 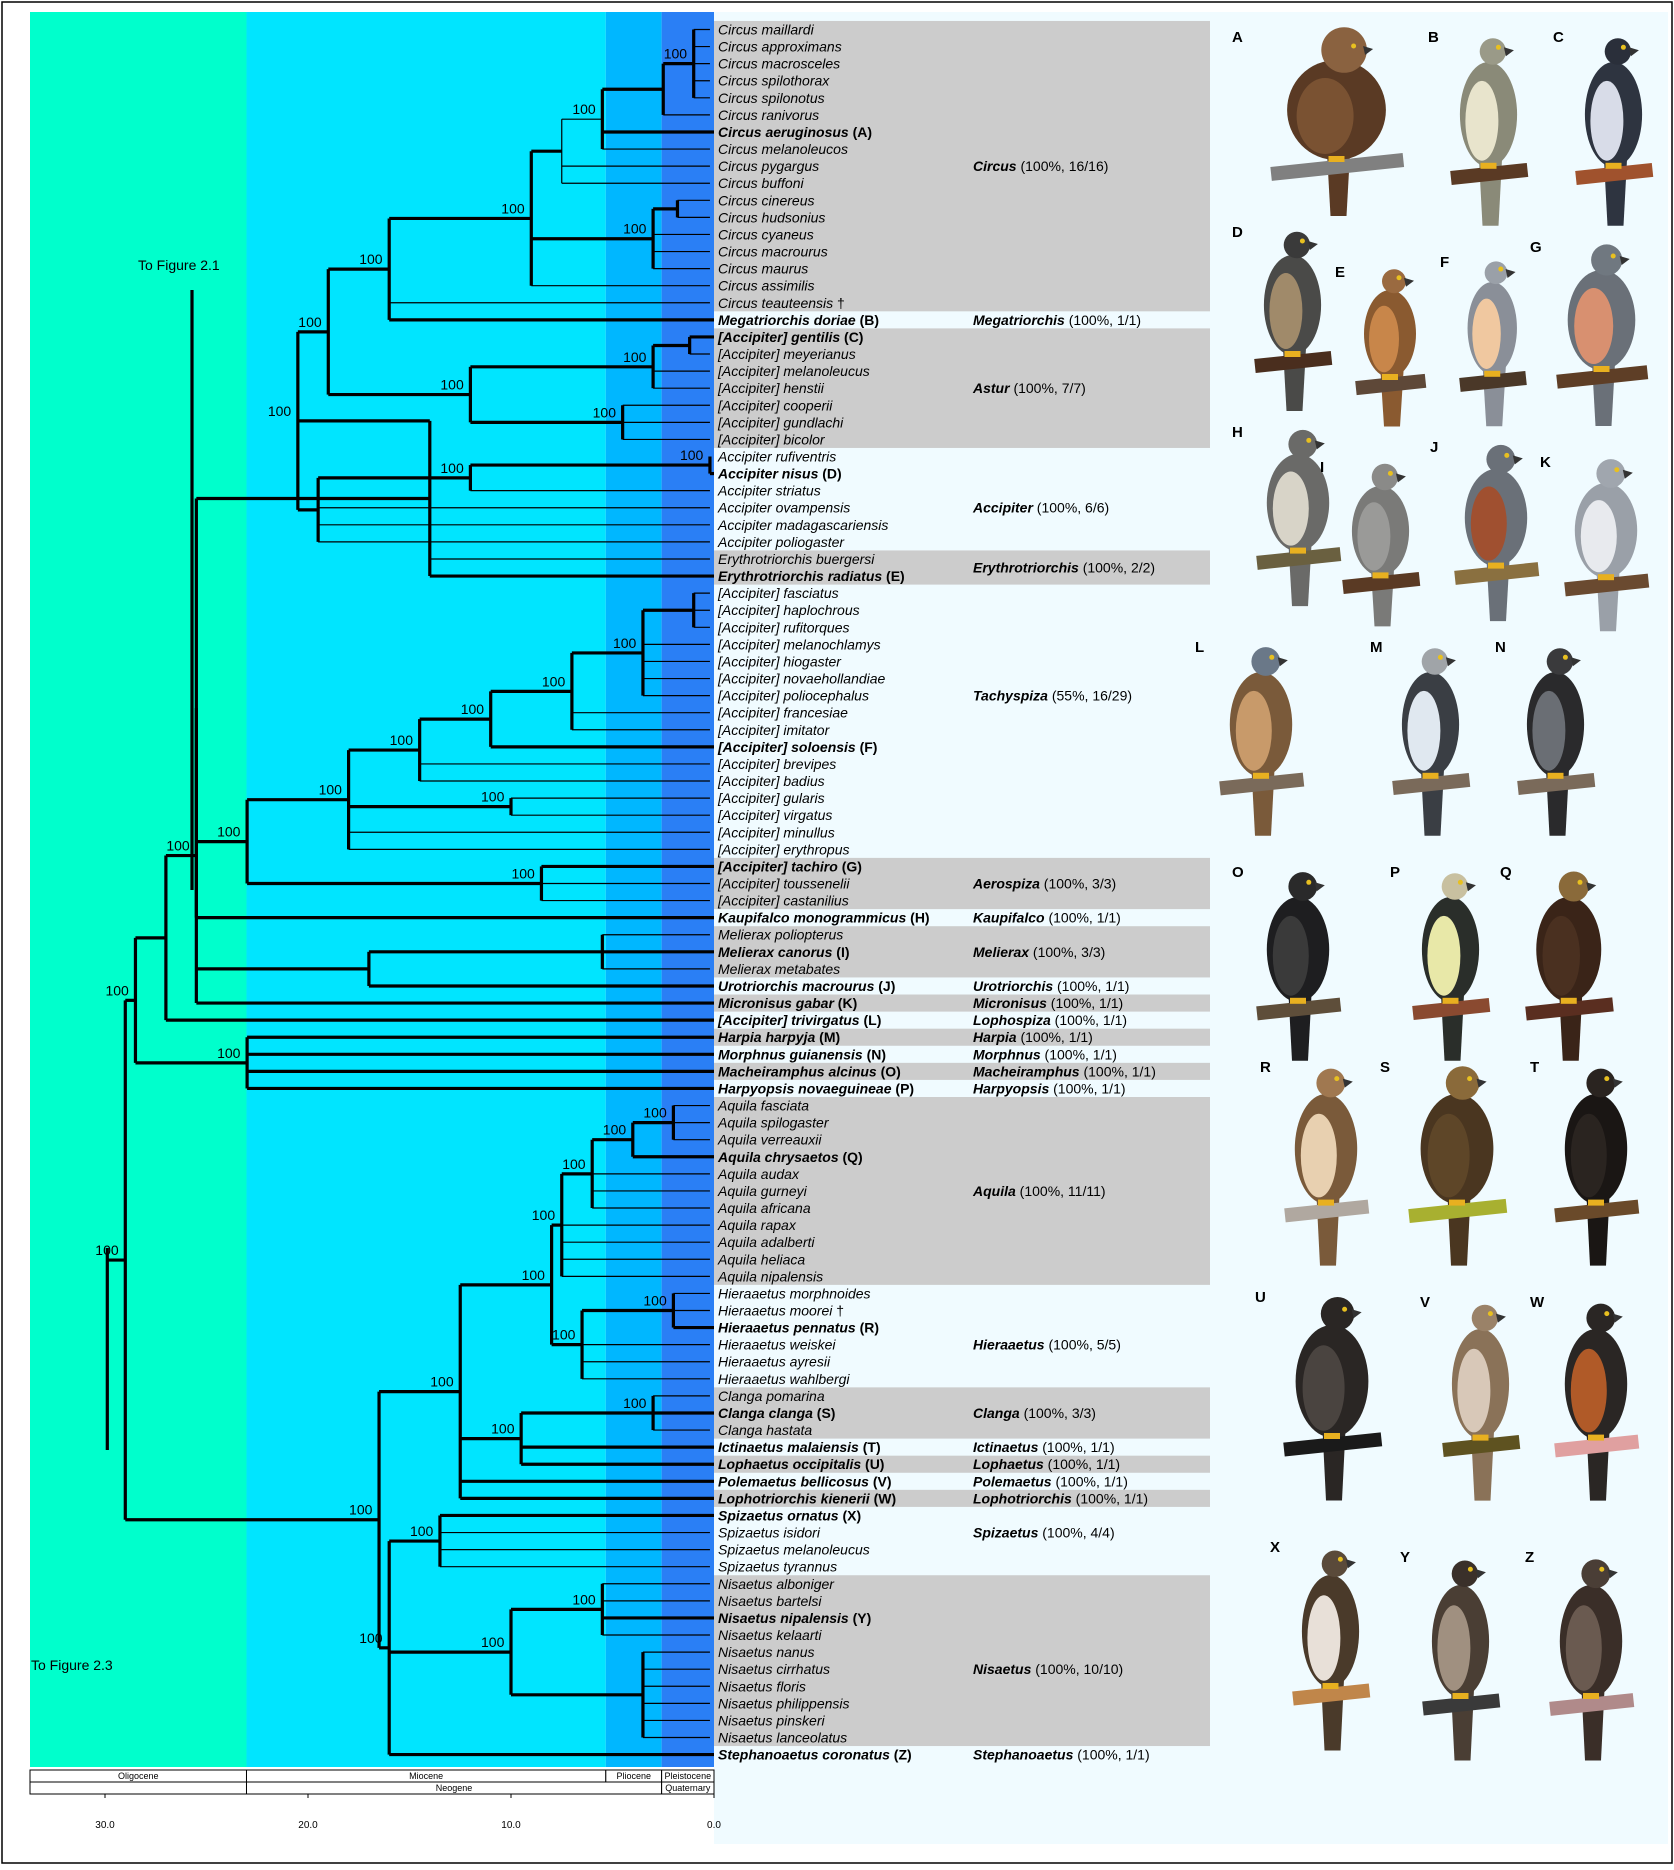 I want to click on taxon-name: Nisaetus bartelsi, so click(x=770, y=1601).